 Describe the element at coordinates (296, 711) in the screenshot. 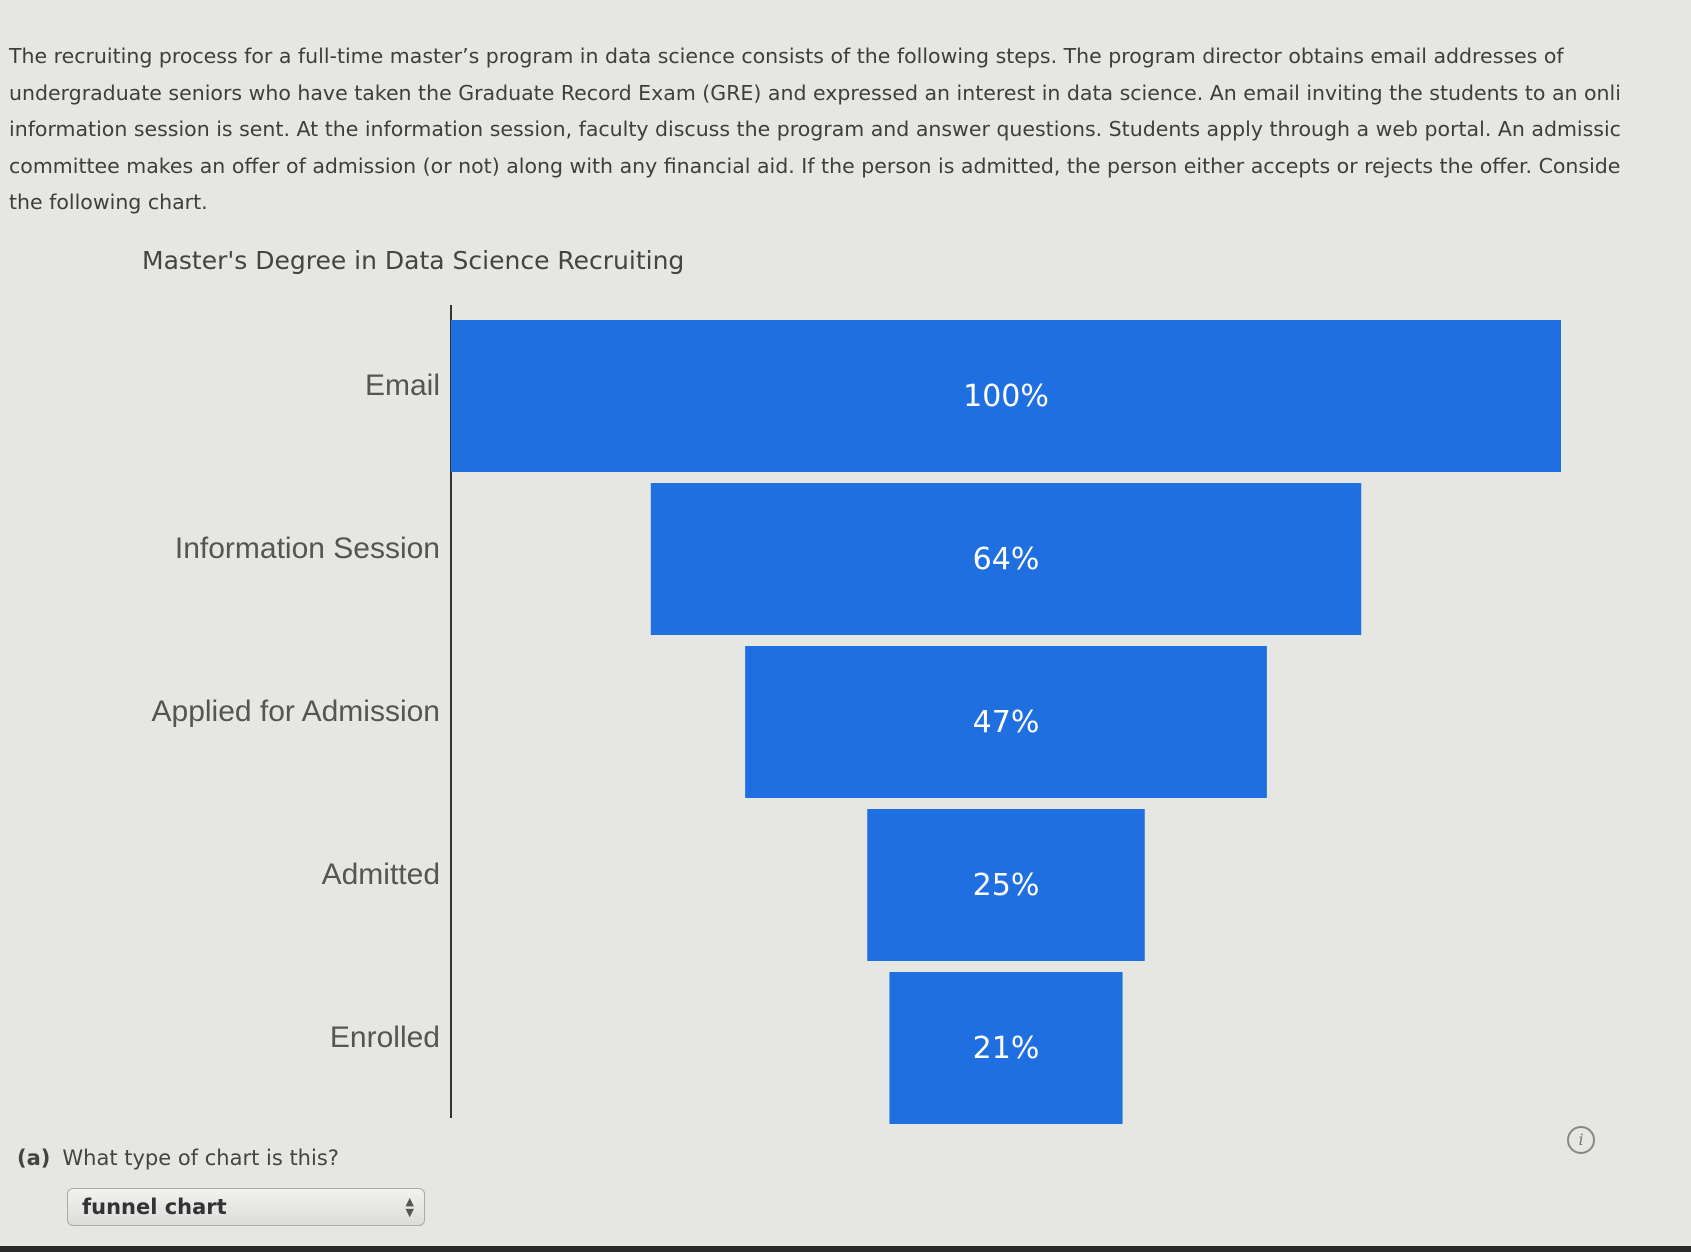

I see `category-label: Applied for Admission` at that location.